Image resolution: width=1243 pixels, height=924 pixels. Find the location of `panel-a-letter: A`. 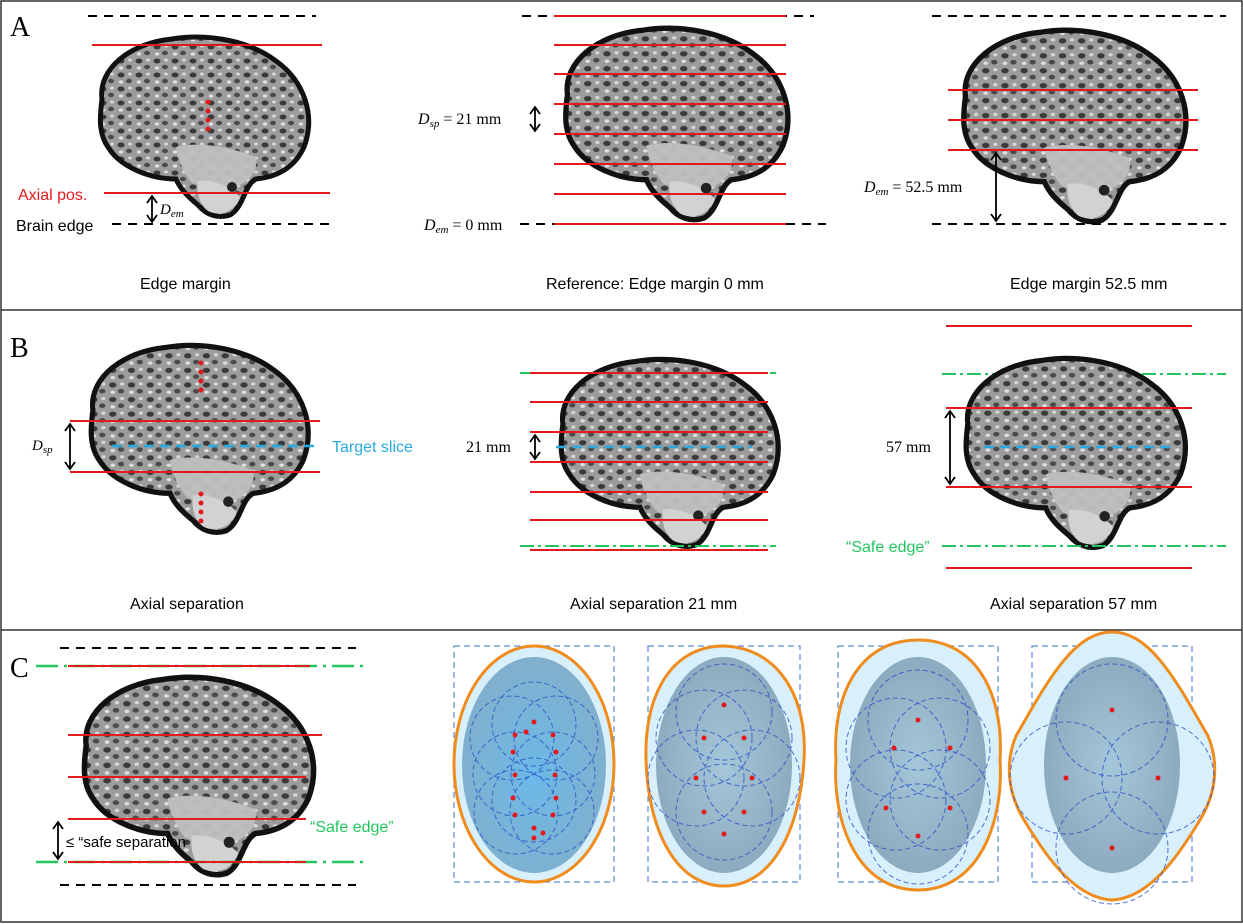

panel-a-letter: A is located at coordinates (20, 27).